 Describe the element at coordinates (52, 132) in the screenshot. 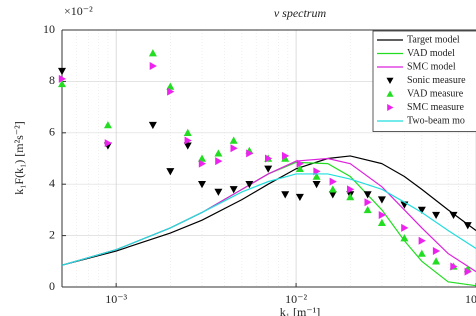

I see `y-tick-label: 6` at that location.